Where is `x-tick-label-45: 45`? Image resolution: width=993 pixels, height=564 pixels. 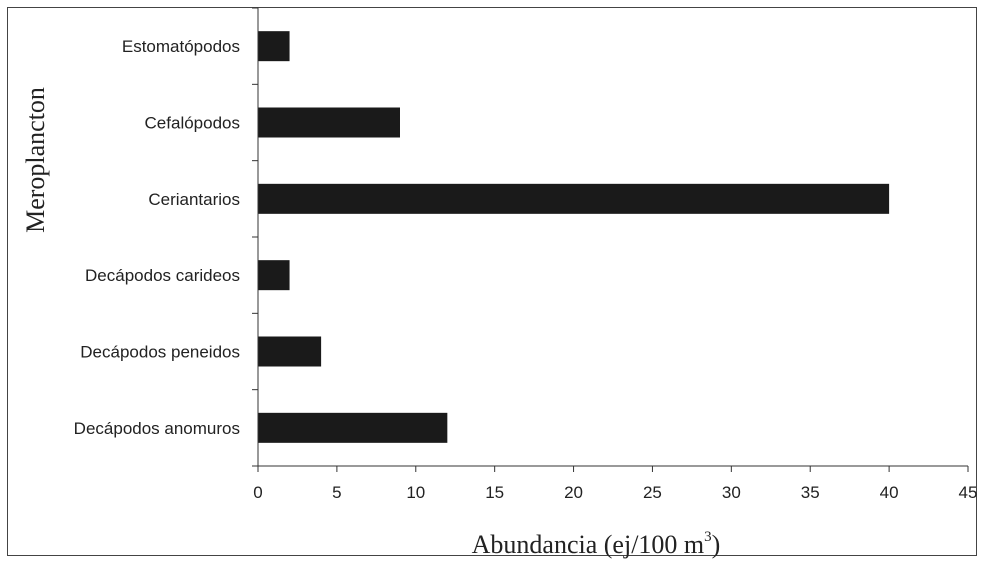 x-tick-label-45: 45 is located at coordinates (968, 492).